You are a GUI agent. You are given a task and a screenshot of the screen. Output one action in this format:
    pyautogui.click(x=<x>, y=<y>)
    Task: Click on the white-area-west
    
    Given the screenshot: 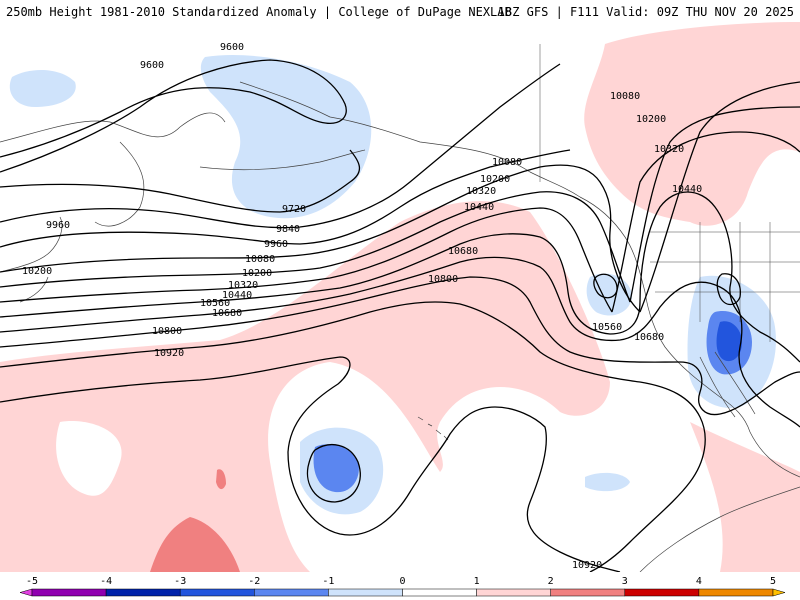 What is the action you would take?
    pyautogui.click(x=89, y=458)
    